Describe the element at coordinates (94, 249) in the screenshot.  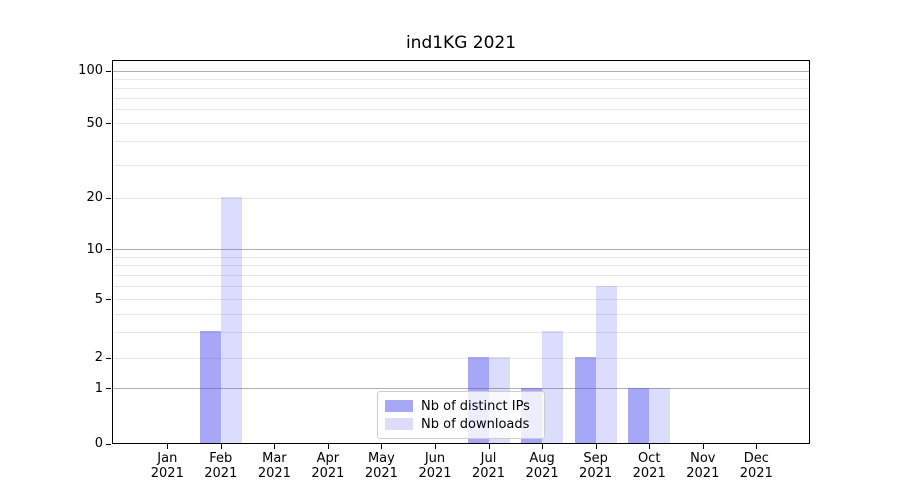
I see `y-tick-label-10: 10` at that location.